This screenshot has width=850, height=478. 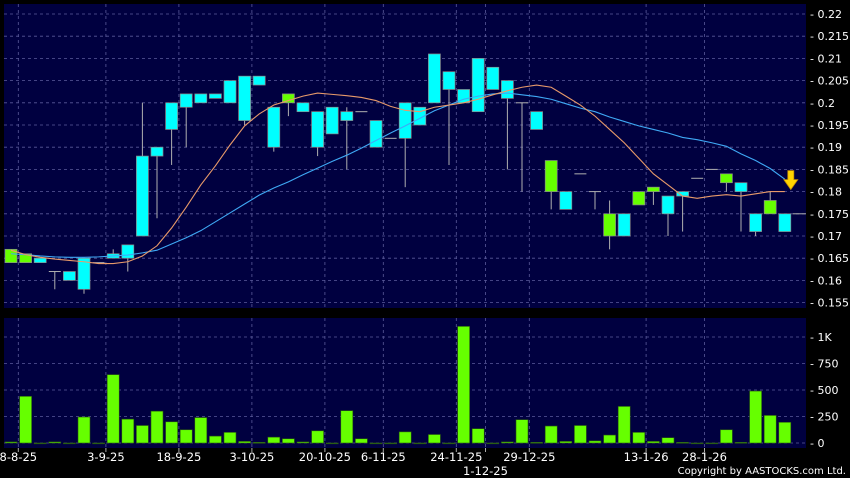 What do you see at coordinates (829, 258) in the screenshot?
I see `price-axis-label: - 0.165` at bounding box center [829, 258].